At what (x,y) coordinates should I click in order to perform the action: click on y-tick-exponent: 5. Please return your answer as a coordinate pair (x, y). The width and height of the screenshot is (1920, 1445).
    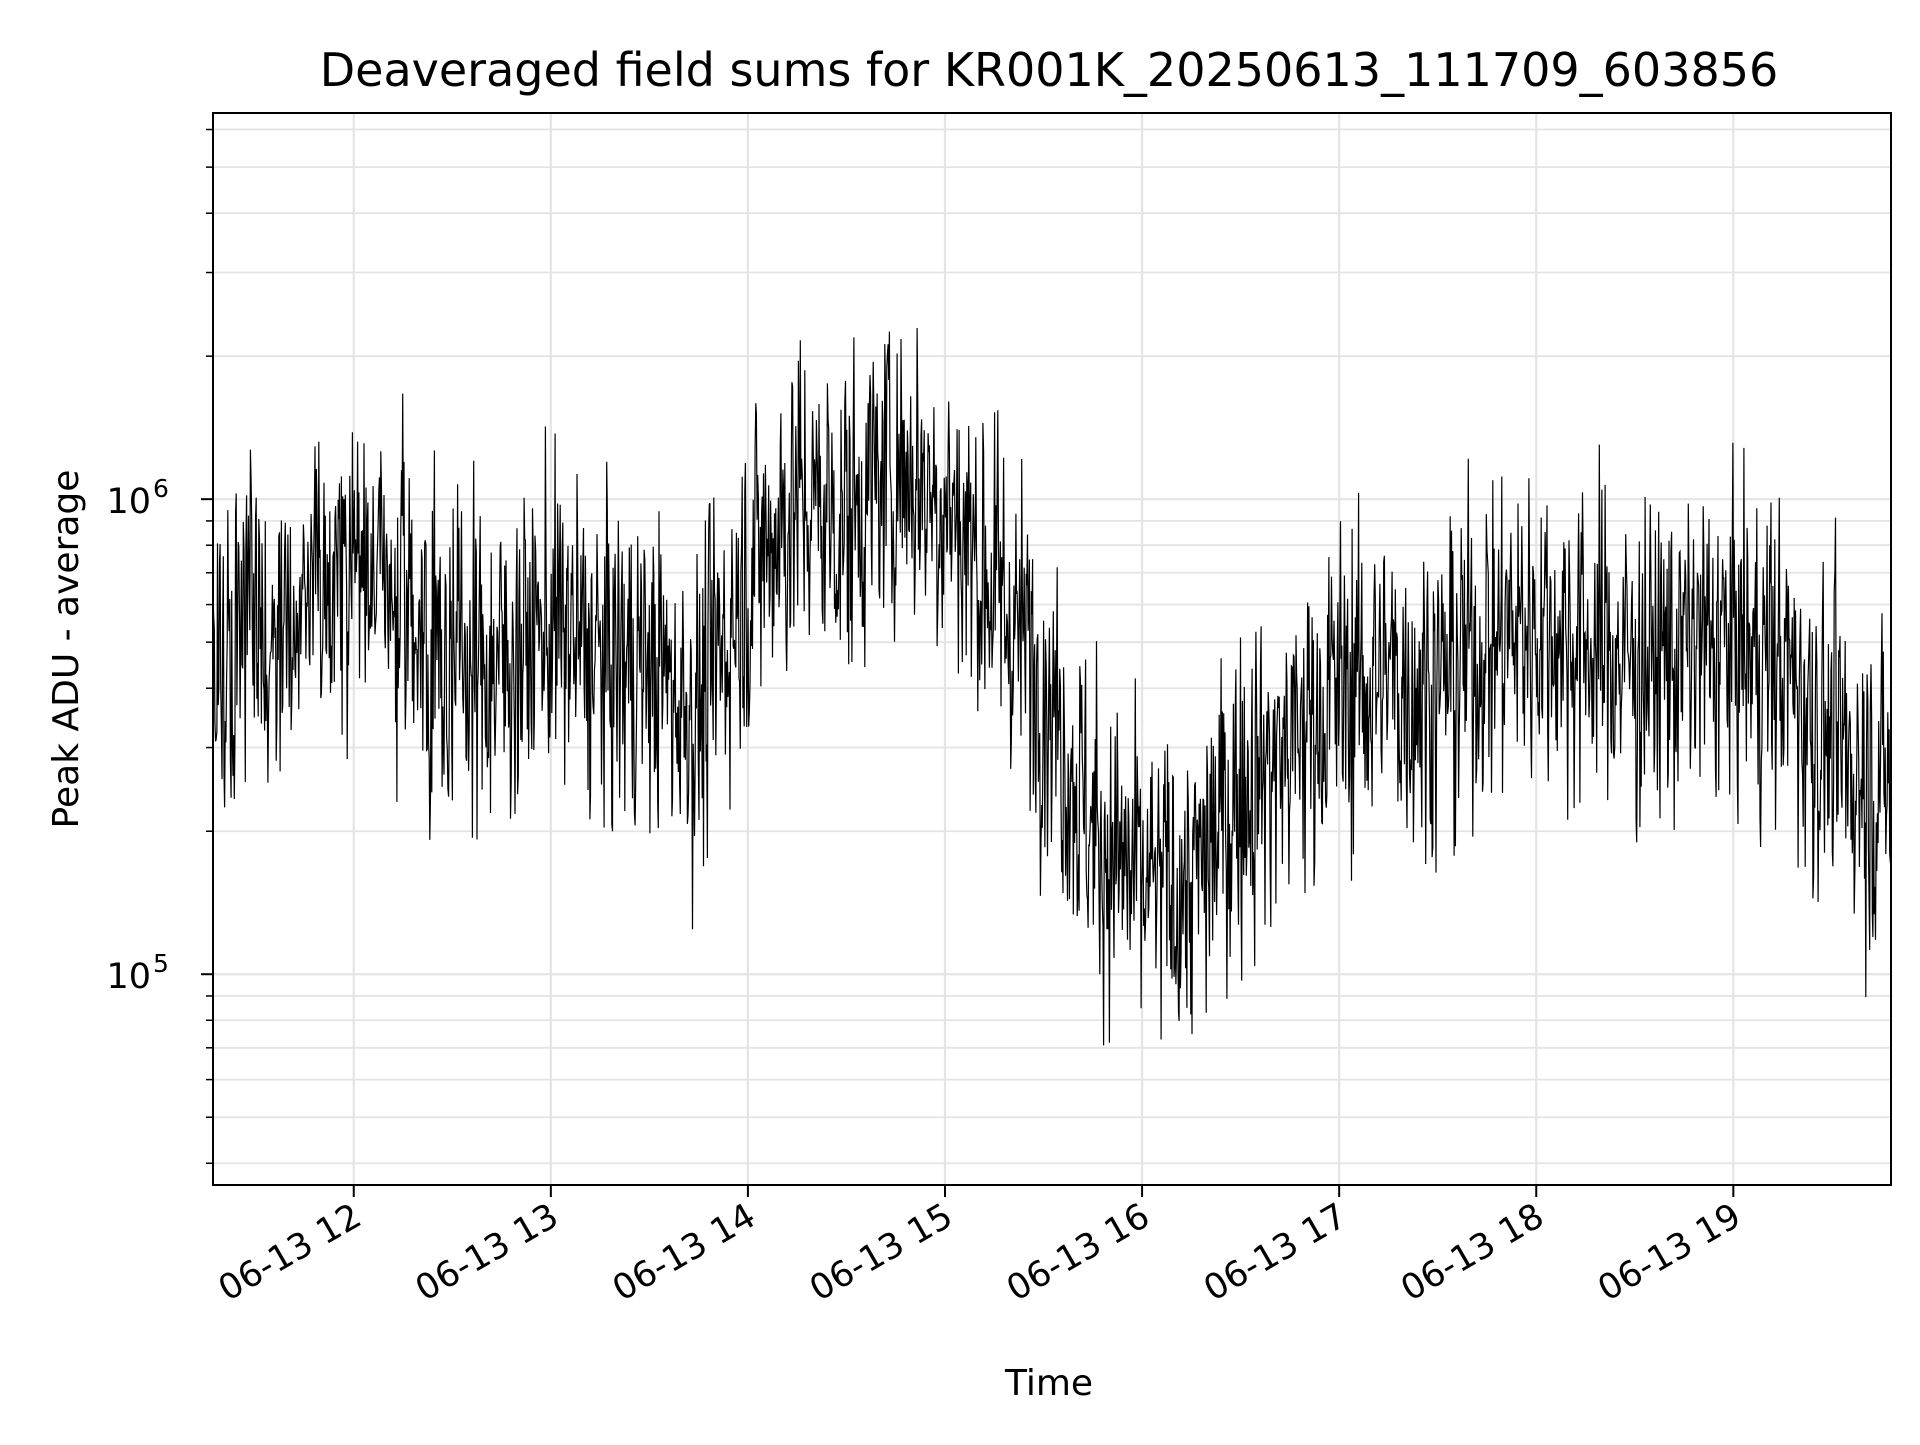
    Looking at the image, I should click on (161, 963).